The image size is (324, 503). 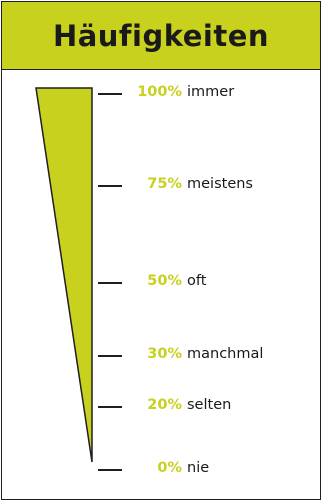 I want to click on frequency-word: nie, so click(x=198, y=468).